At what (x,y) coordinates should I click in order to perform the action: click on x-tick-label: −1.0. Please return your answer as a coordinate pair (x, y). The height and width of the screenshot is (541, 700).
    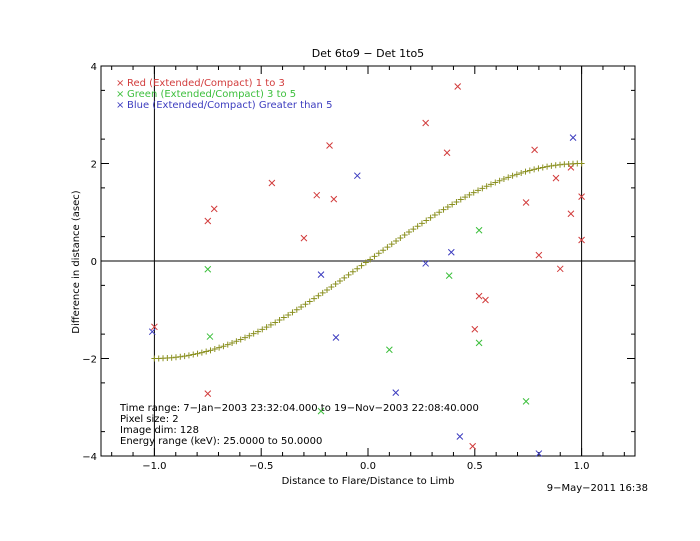
    Looking at the image, I should click on (154, 466).